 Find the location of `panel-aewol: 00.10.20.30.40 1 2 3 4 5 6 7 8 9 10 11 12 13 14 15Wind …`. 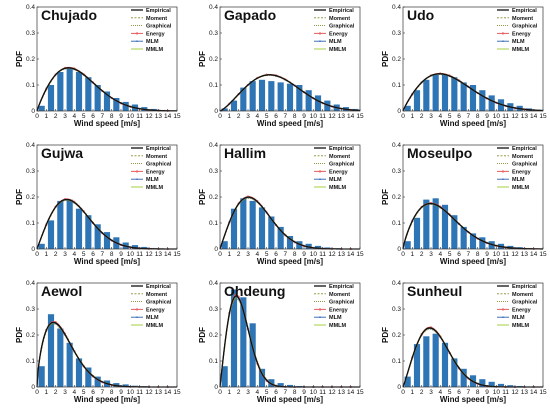

panel-aewol: 00.10.20.30.40 1 2 3 4 5 6 7 8 9 10 11 12 13 14 15Wind … is located at coordinates (98, 342).